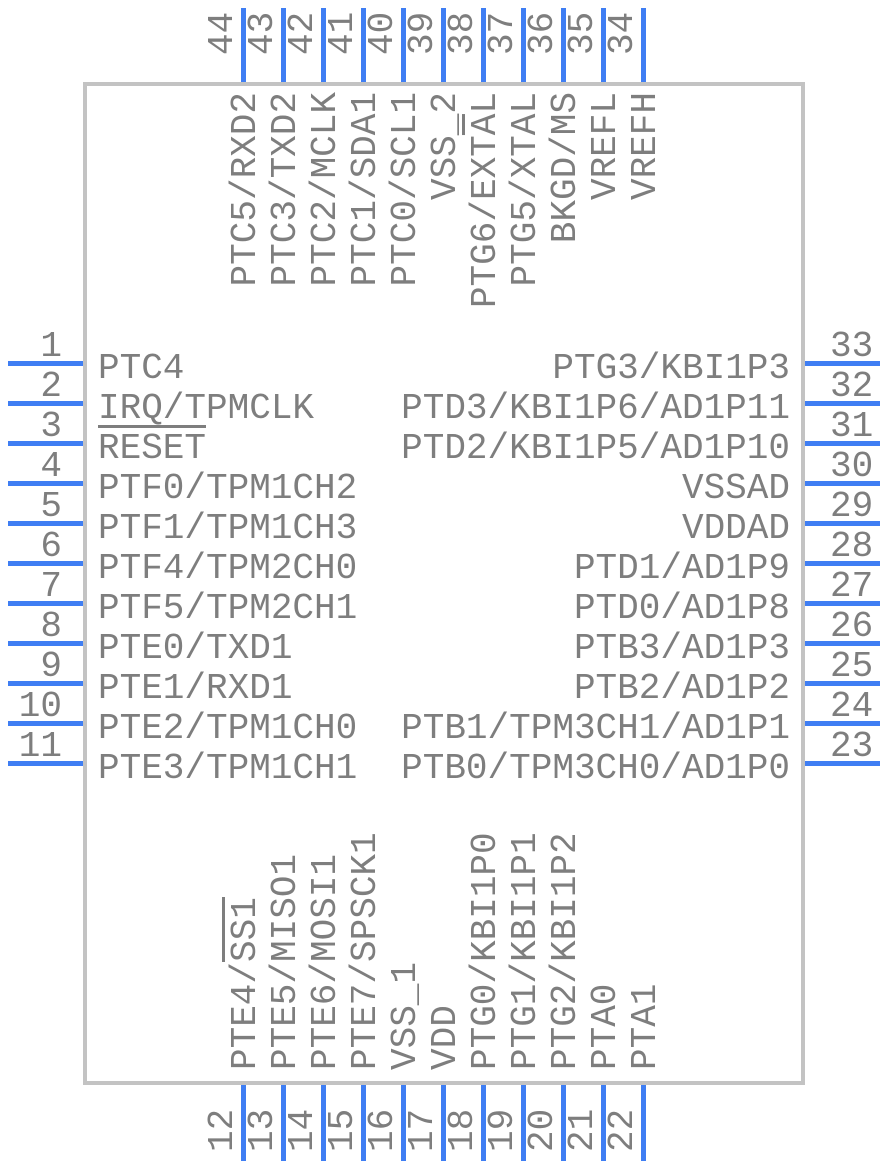 The image size is (888, 1168). What do you see at coordinates (671, 368) in the screenshot?
I see `pin-label-text: PTG3/KBI1P3` at bounding box center [671, 368].